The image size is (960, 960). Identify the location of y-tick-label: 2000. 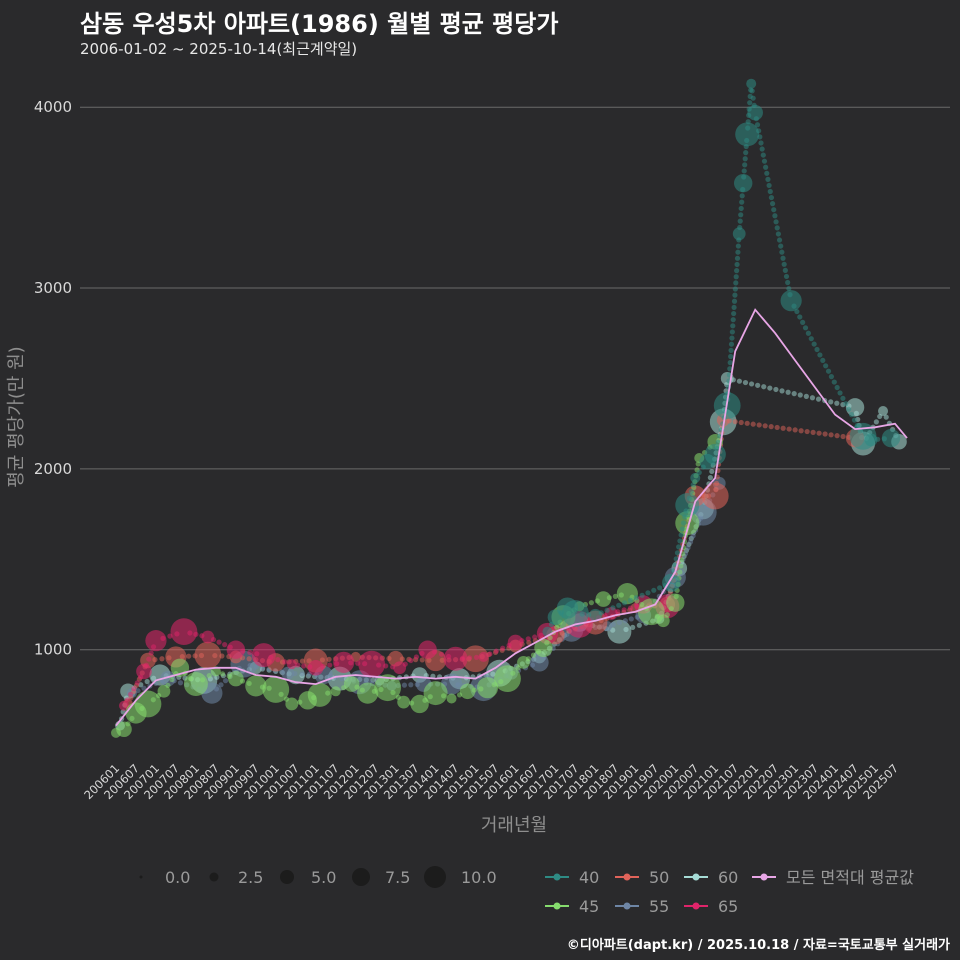
(53, 469).